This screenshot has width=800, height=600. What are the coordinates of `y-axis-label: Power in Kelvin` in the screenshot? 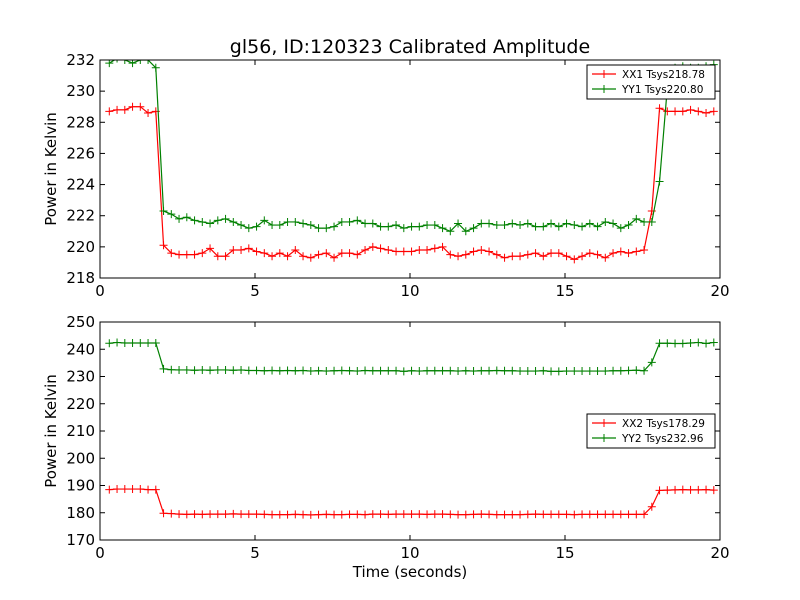 It's located at (51, 431).